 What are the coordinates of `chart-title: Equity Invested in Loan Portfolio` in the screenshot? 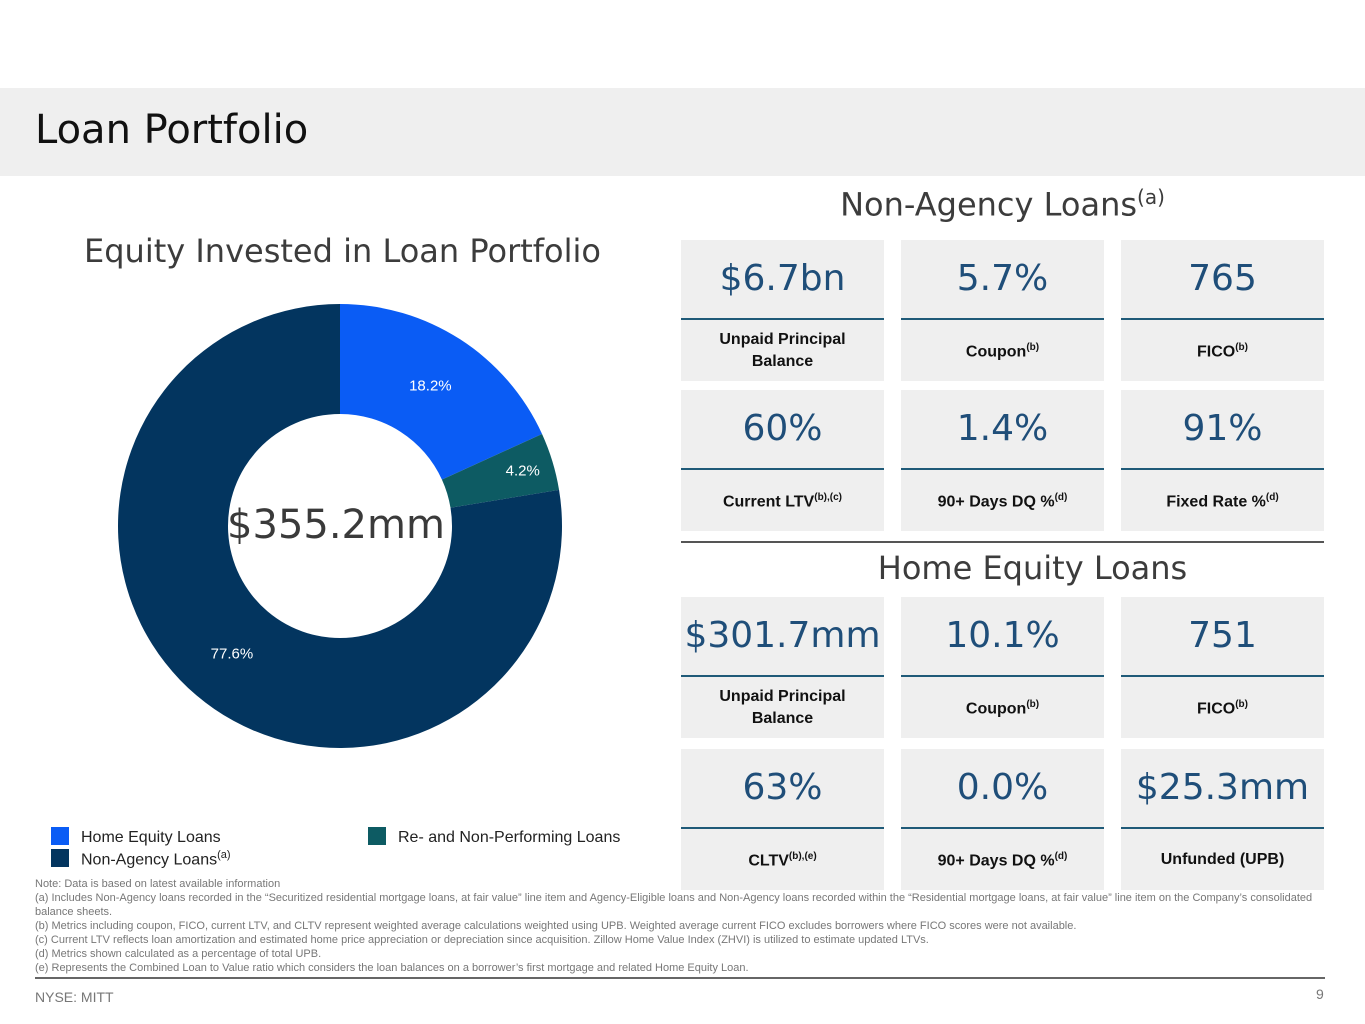 It's located at (342, 251).